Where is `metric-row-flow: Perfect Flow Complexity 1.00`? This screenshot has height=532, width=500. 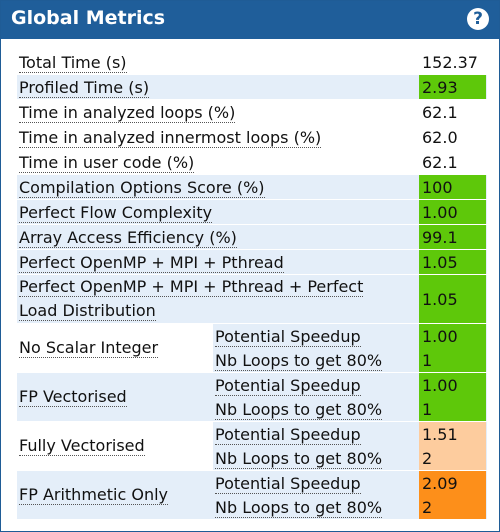
metric-row-flow: Perfect Flow Complexity 1.00 is located at coordinates (252, 212).